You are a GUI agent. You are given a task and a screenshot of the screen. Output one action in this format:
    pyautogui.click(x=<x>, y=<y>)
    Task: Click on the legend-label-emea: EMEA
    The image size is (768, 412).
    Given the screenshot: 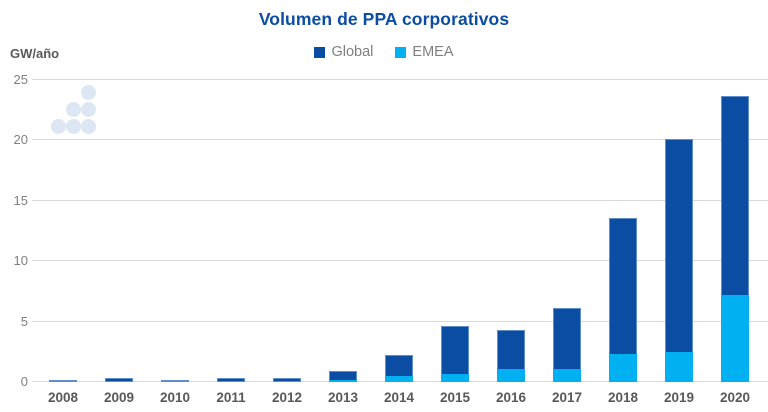 What is the action you would take?
    pyautogui.click(x=433, y=52)
    